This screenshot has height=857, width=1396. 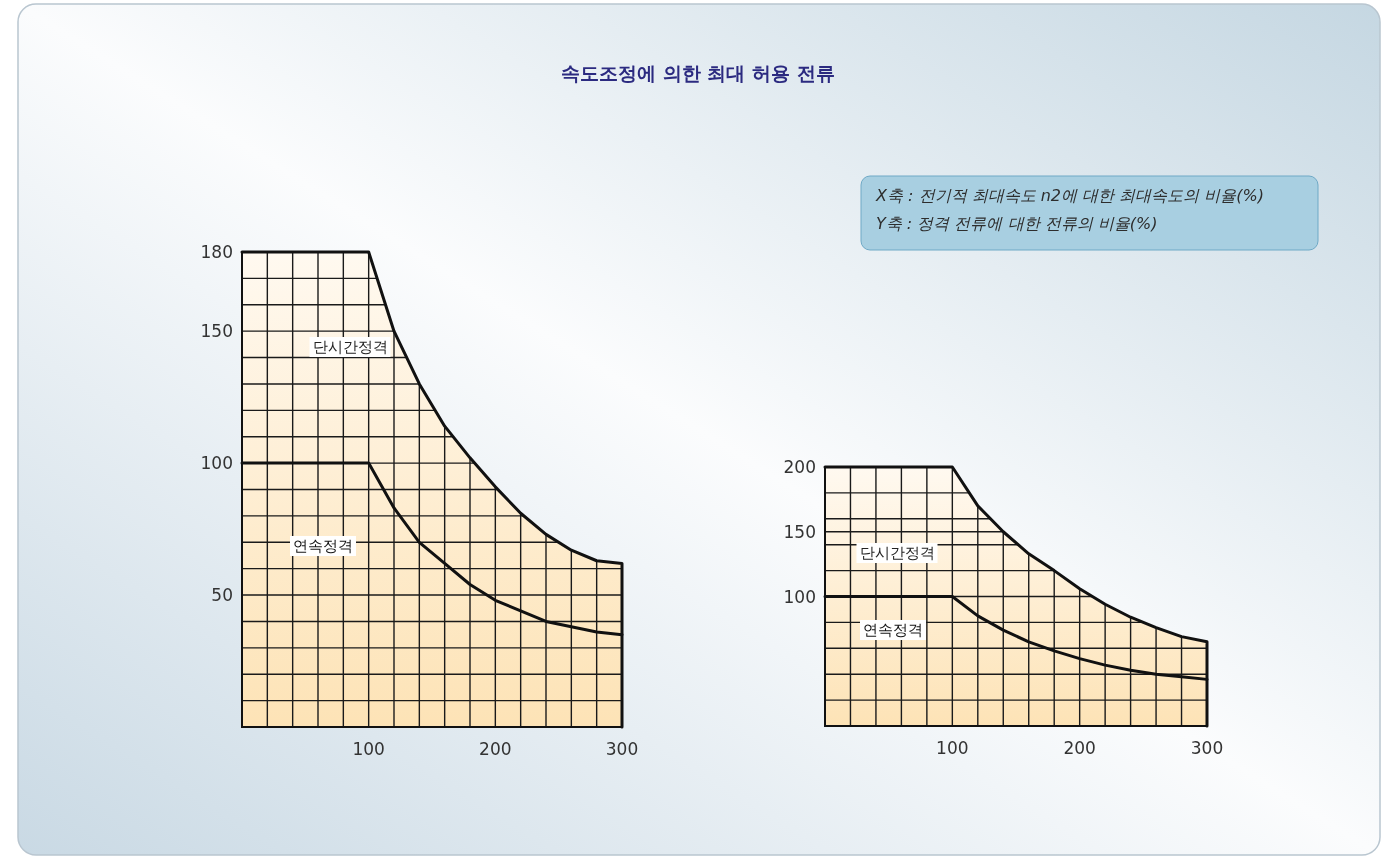 What do you see at coordinates (216, 252) in the screenshot?
I see `y-tick-label: 180` at bounding box center [216, 252].